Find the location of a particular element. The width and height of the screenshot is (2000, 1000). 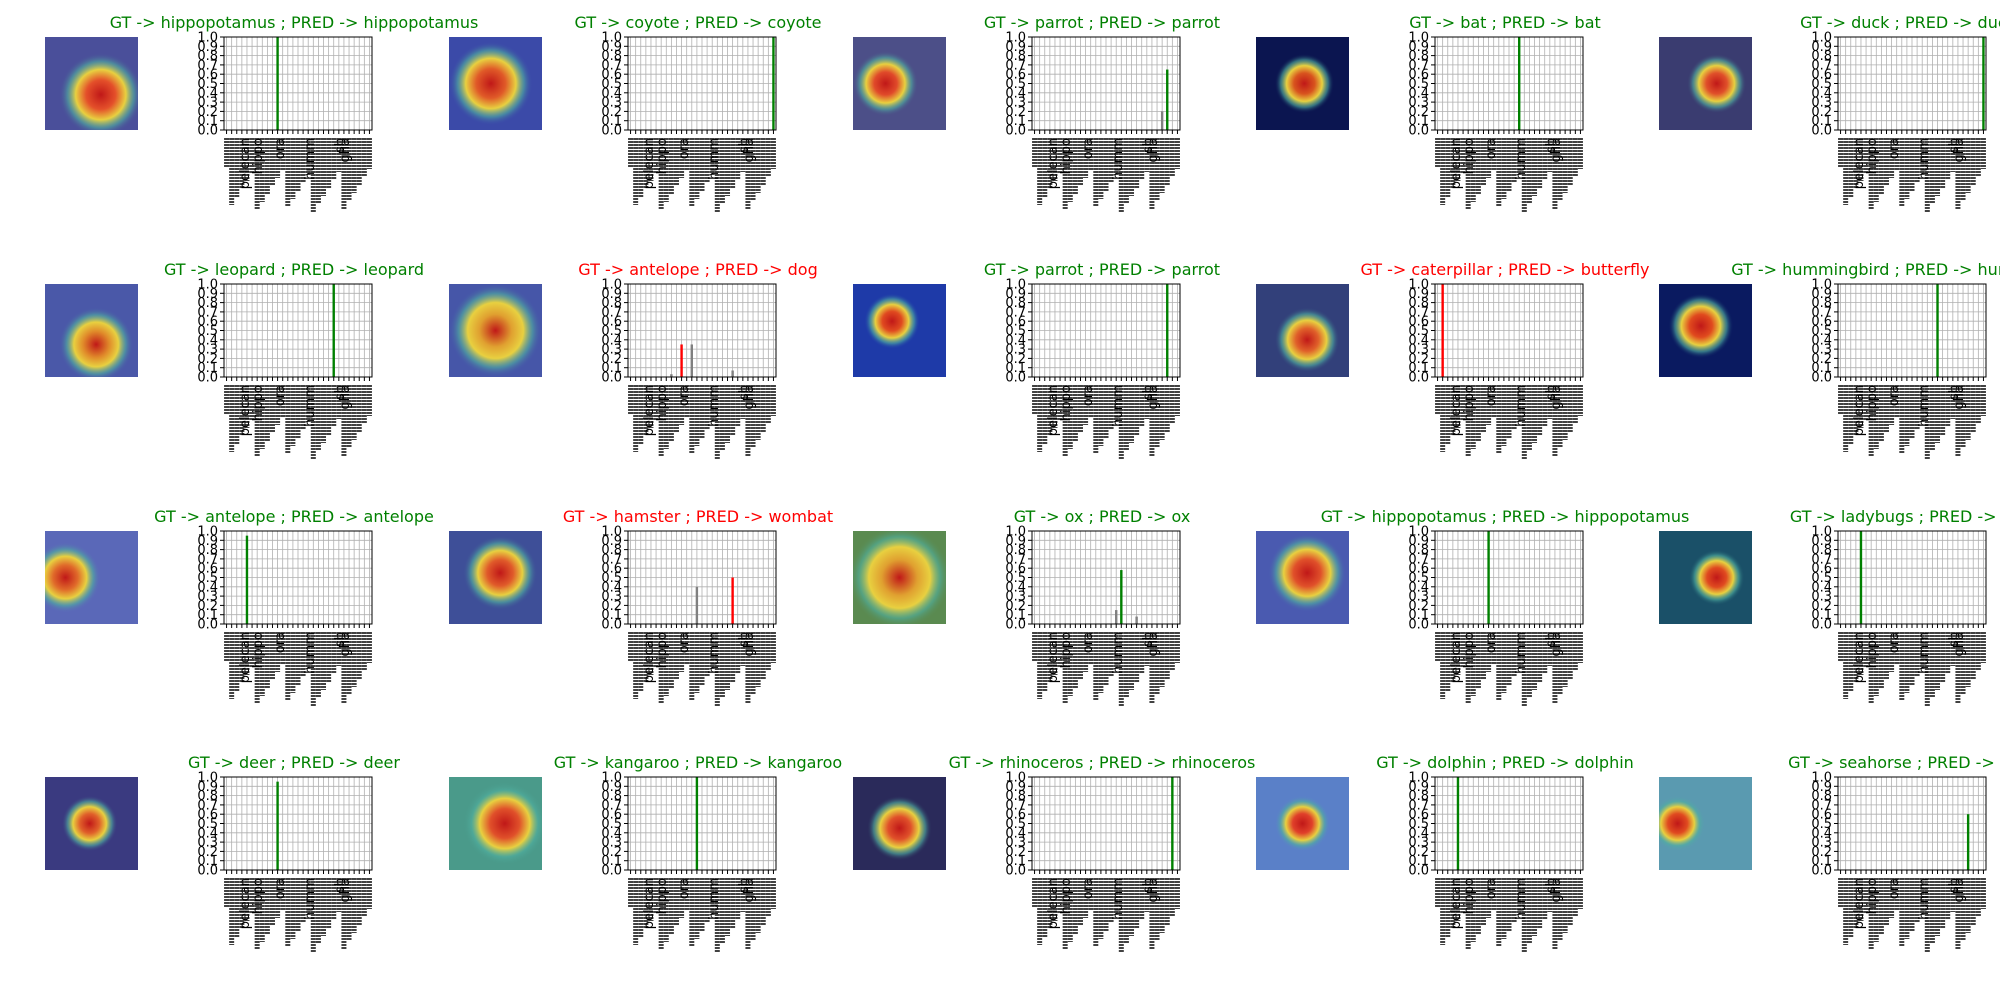

chart-title: GT -> bat ; PRED -> bat is located at coordinates (1505, 22).